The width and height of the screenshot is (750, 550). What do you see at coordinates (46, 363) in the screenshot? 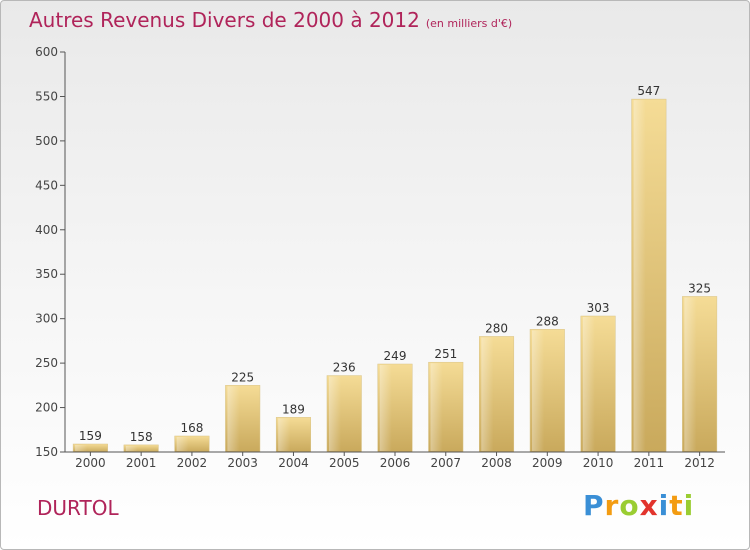
I see `y-tick-label: 250` at bounding box center [46, 363].